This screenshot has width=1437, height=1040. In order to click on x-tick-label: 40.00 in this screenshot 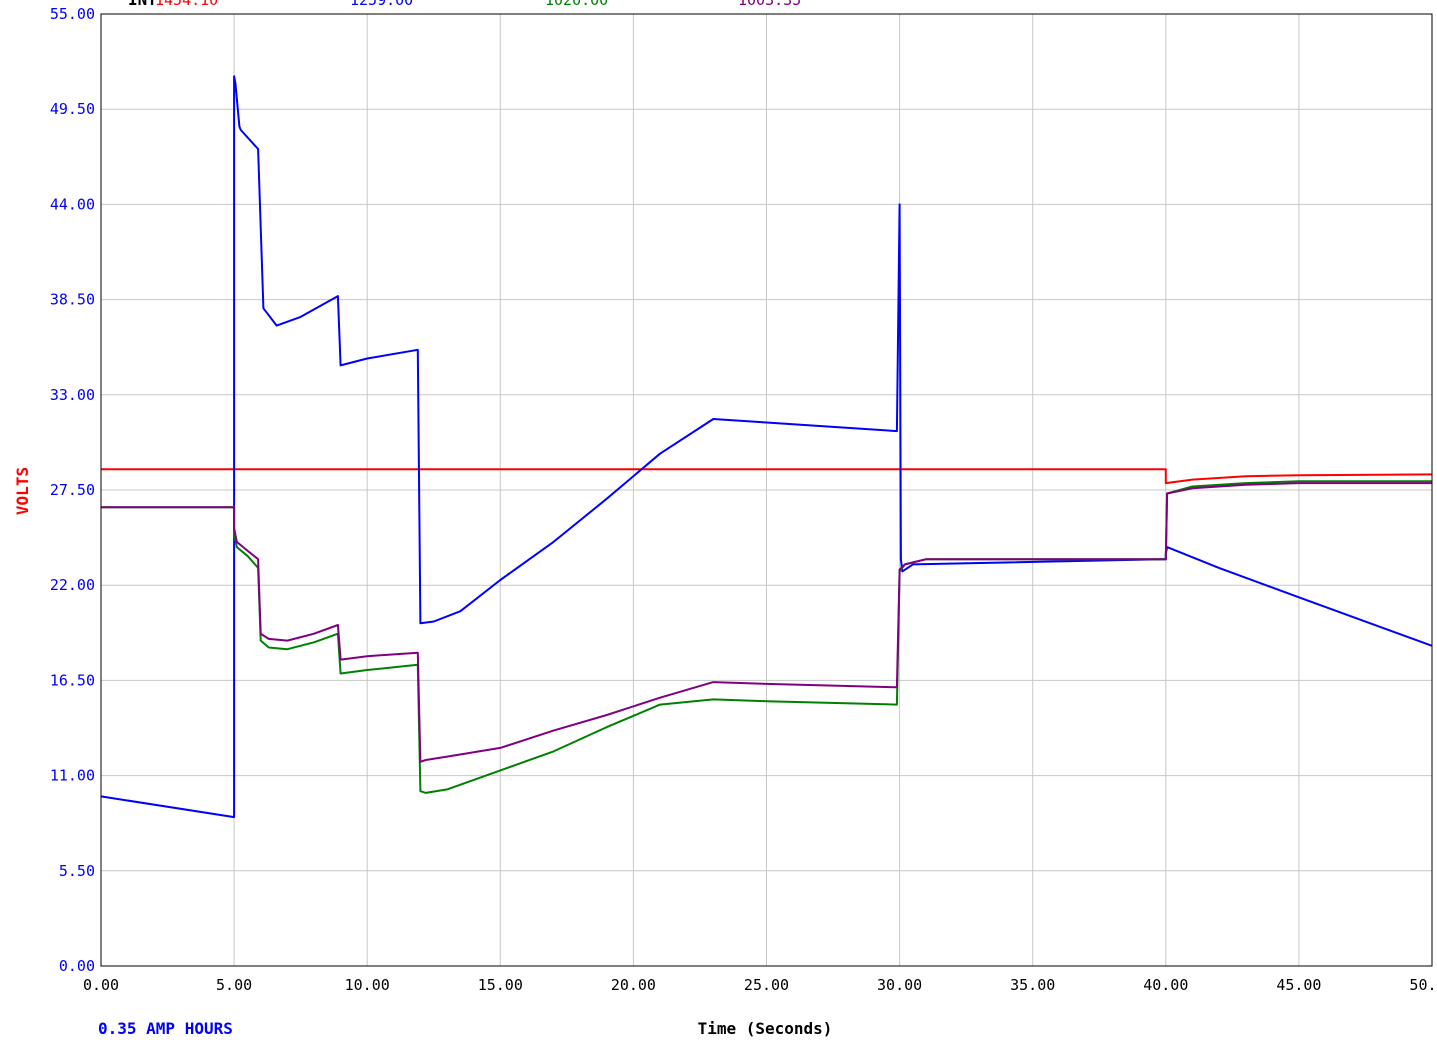, I will do `click(1165, 985)`.